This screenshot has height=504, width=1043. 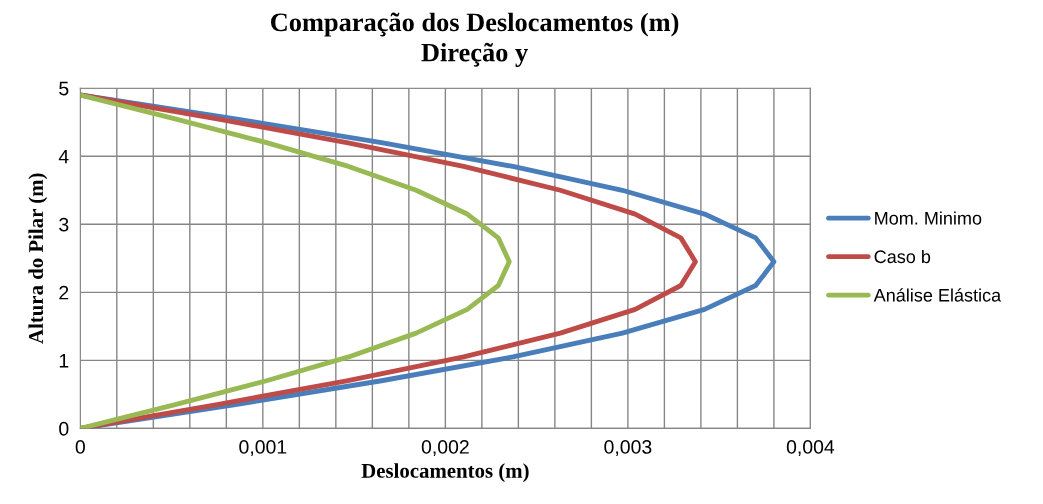 What do you see at coordinates (928, 218) in the screenshot?
I see `legend-label: Mom. Minimo` at bounding box center [928, 218].